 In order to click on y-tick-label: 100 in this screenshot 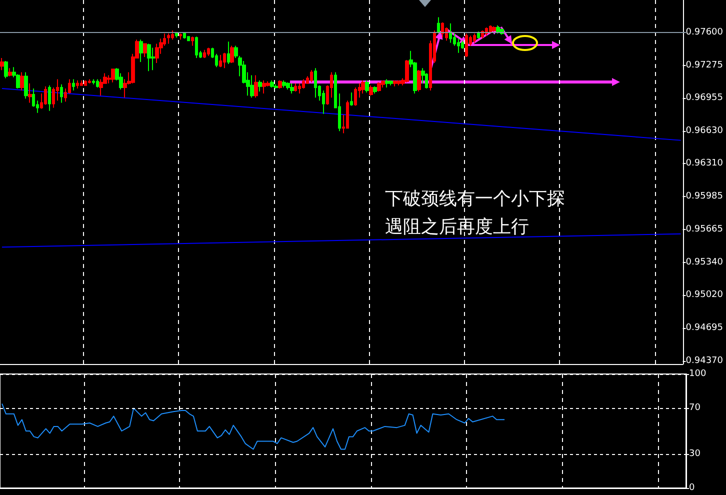, I will do `click(697, 374)`.